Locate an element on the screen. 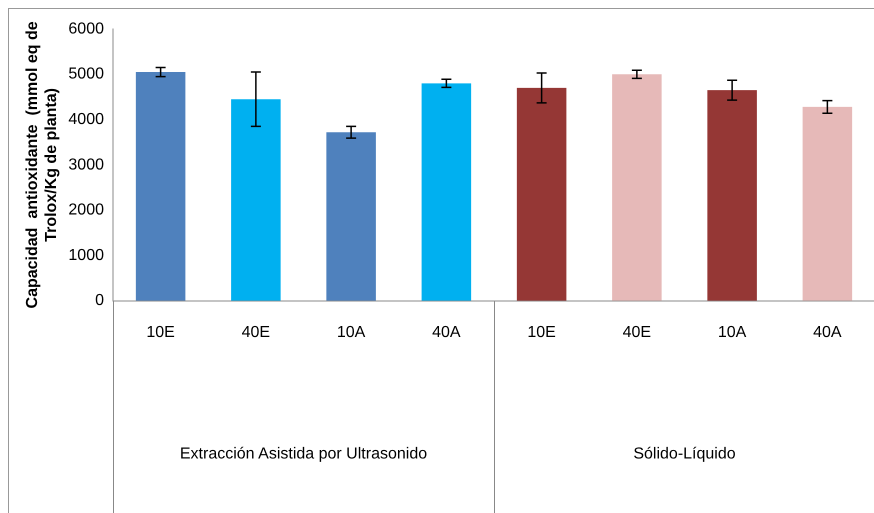 The width and height of the screenshot is (874, 513). y-tick-label: 5000 is located at coordinates (86, 74).